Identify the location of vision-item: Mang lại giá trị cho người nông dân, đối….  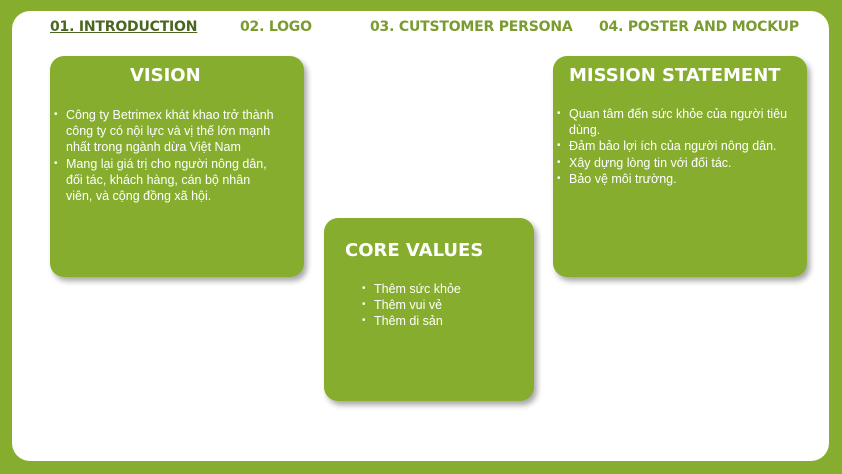
(163, 180).